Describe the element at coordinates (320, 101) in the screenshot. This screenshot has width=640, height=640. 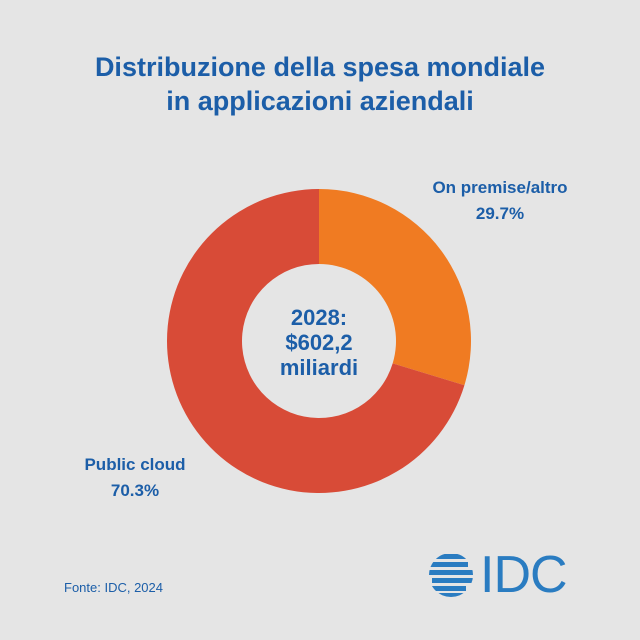
I see `title-line-2: in applicazioni aziendali` at that location.